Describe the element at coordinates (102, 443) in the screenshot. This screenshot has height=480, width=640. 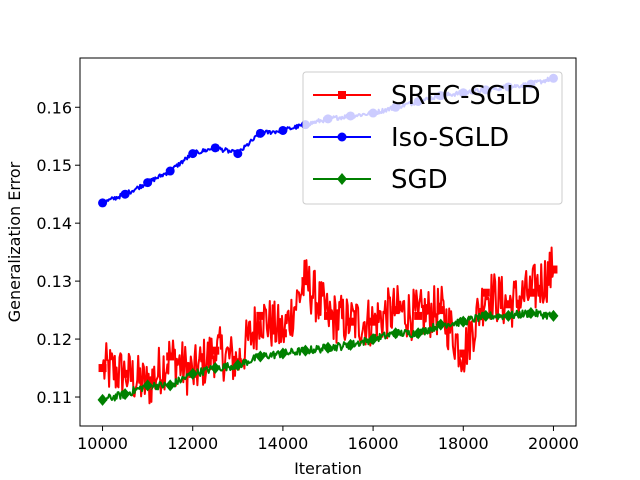
I see `x-tick-label: 10000` at that location.